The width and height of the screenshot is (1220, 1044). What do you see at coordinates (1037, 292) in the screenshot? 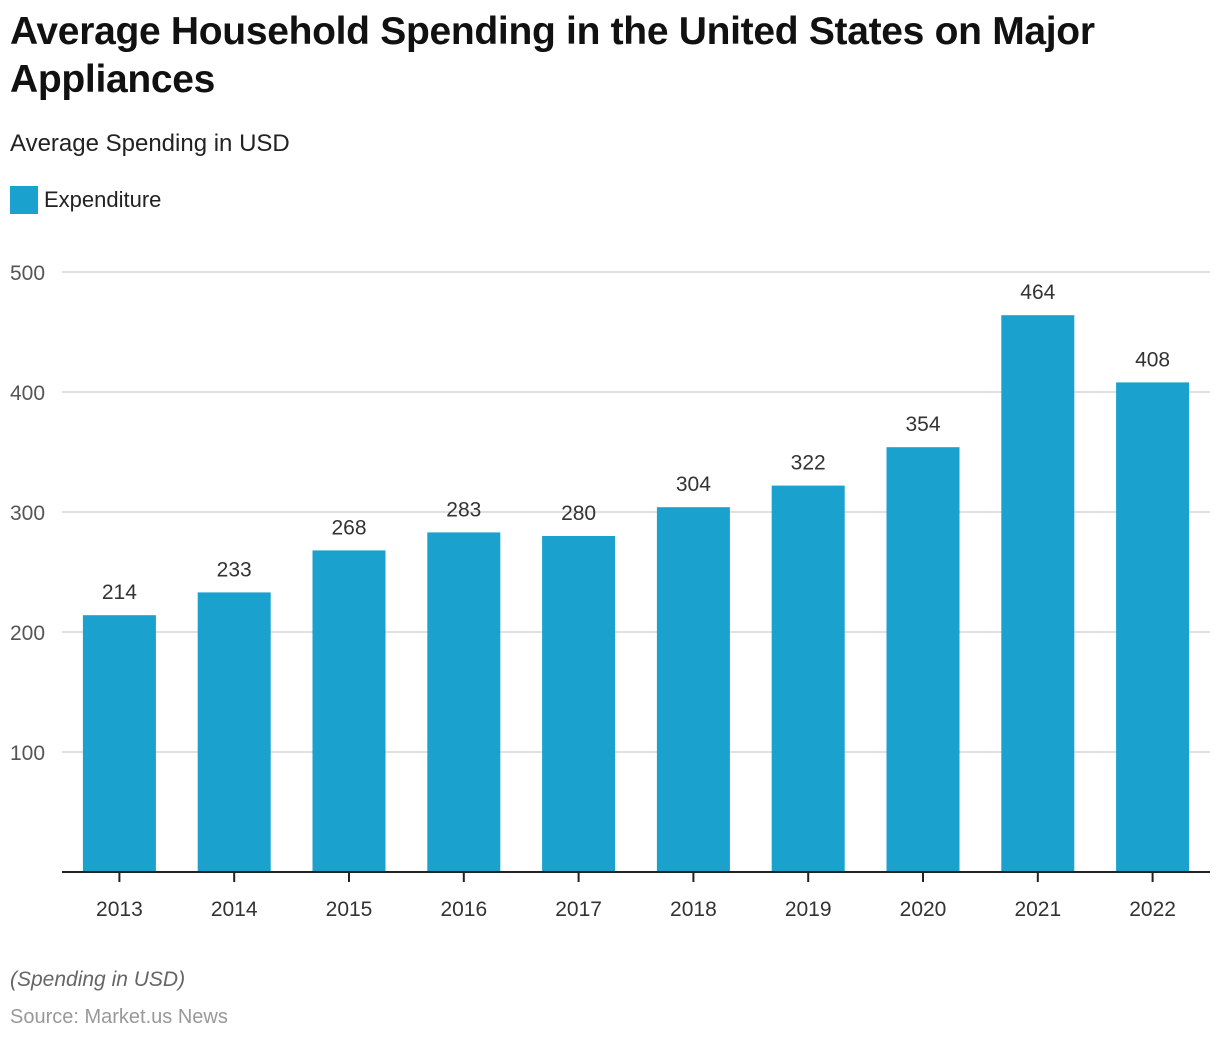
I see `data-label-2021: 464` at bounding box center [1037, 292].